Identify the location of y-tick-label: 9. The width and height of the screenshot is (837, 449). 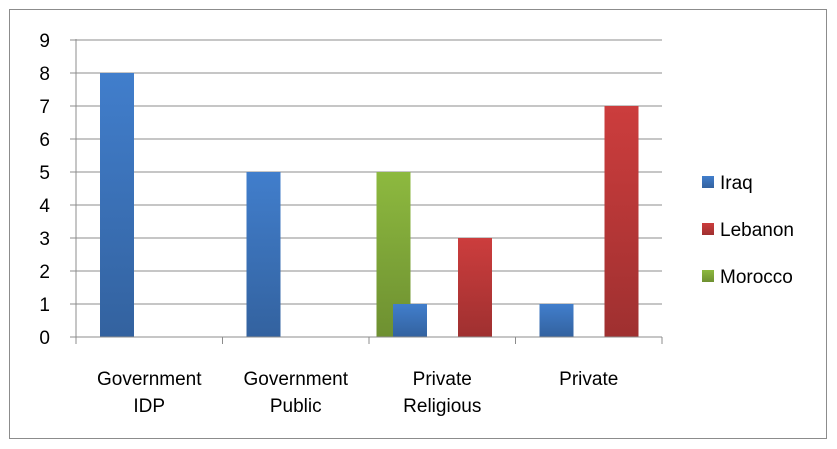
(44, 41).